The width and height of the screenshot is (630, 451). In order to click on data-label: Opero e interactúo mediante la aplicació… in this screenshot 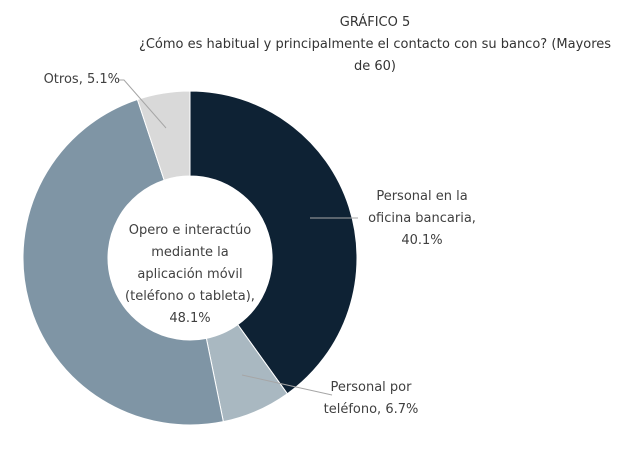, I will do `click(190, 274)`.